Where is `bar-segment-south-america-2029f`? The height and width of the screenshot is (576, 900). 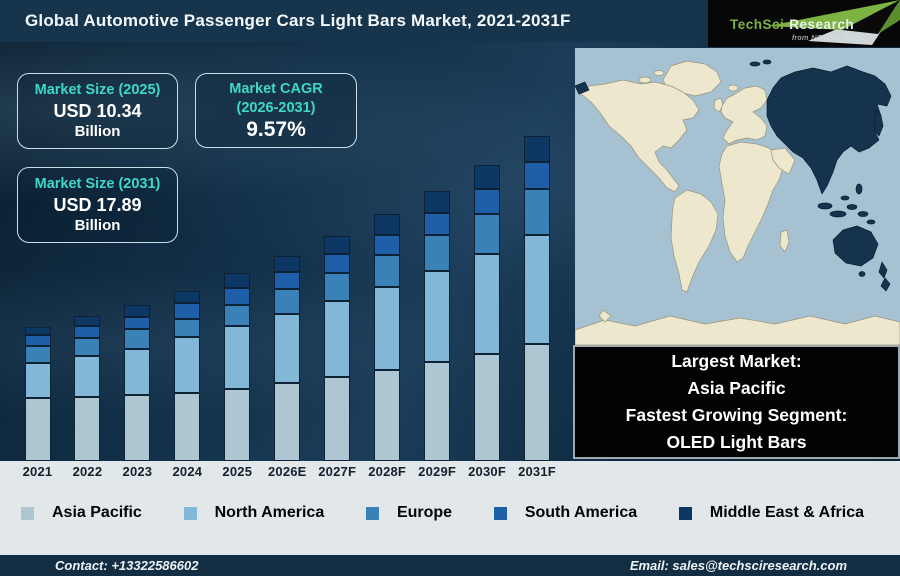
bar-segment-south-america-2029f is located at coordinates (437, 224).